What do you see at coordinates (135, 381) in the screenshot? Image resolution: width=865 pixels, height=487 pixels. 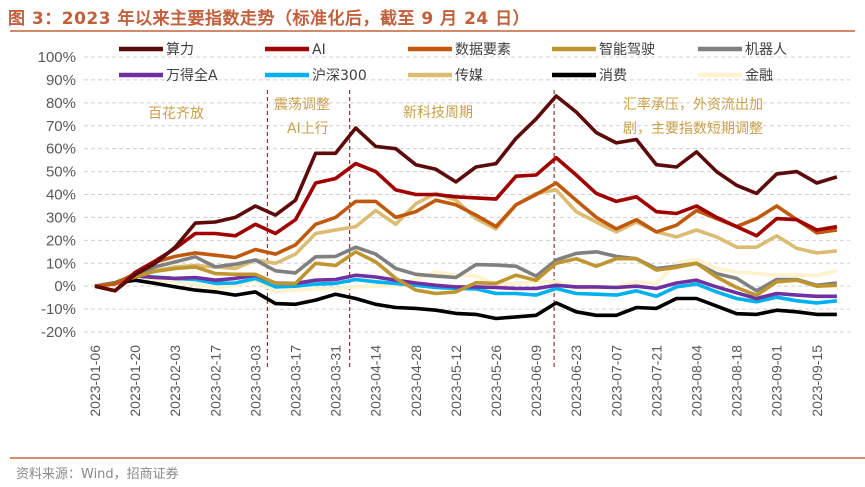 I see `x-tick-label: 2023-01-20` at bounding box center [135, 381].